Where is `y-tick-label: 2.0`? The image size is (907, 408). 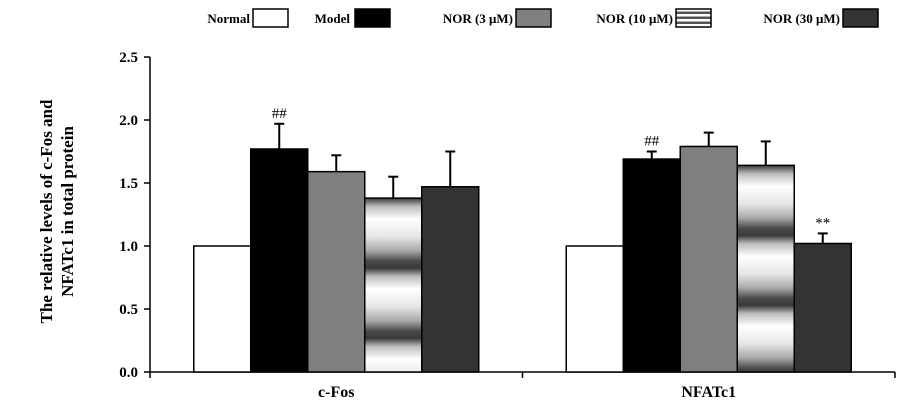 y-tick-label: 2.0 is located at coordinates (128, 121).